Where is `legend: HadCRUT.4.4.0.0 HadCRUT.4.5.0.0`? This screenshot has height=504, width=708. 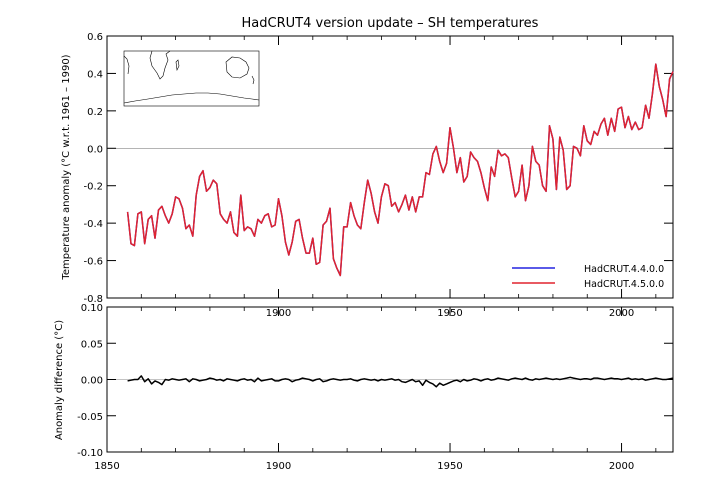
legend: HadCRUT.4.4.0.0 HadCRUT.4.5.0.0 is located at coordinates (588, 277).